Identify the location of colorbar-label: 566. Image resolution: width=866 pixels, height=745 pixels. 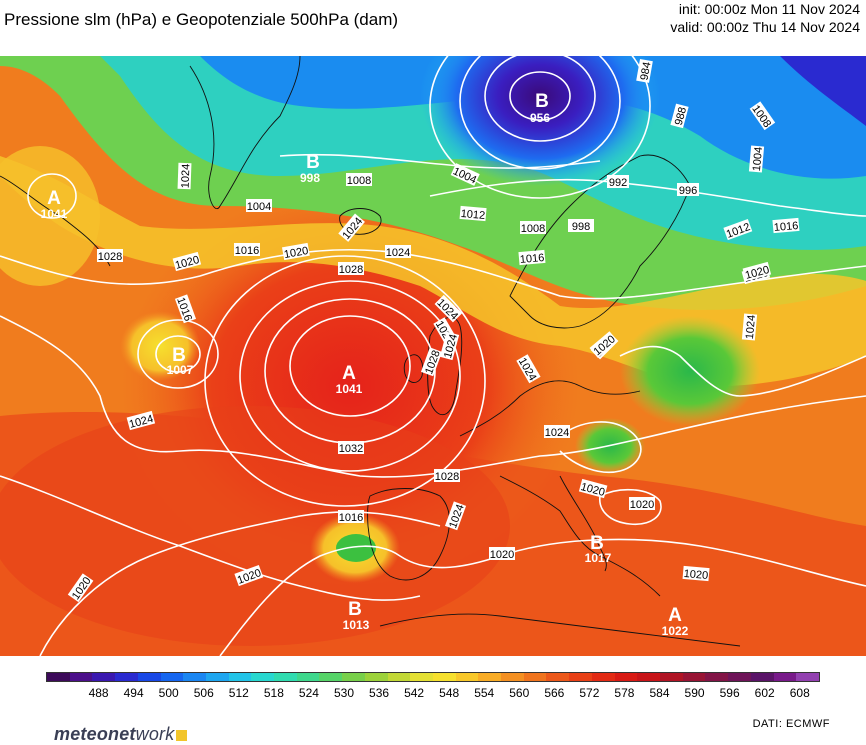
(554, 693).